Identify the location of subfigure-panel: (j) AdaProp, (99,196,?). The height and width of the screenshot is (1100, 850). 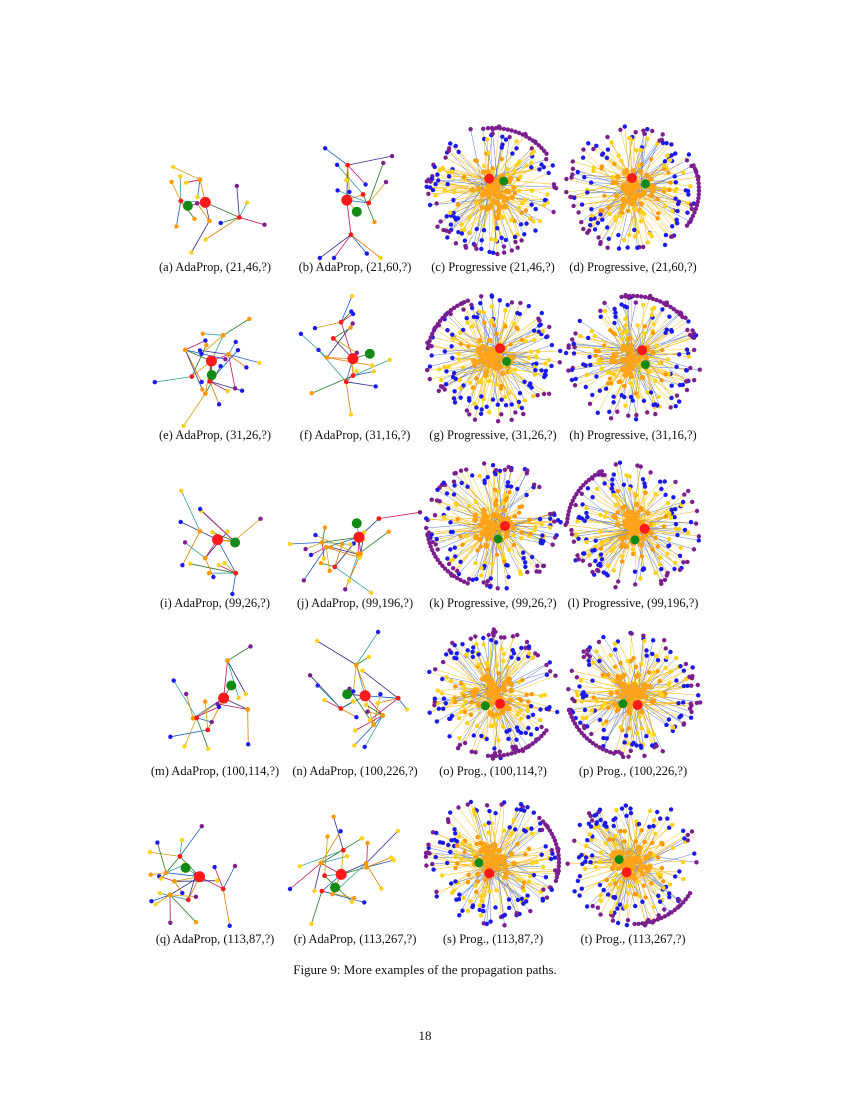
(355, 539).